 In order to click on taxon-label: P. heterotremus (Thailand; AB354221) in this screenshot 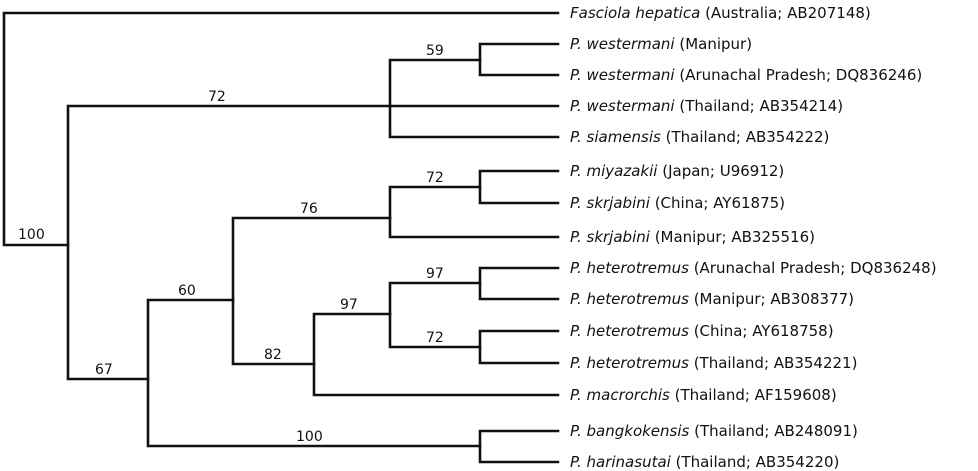, I will do `click(713, 363)`.